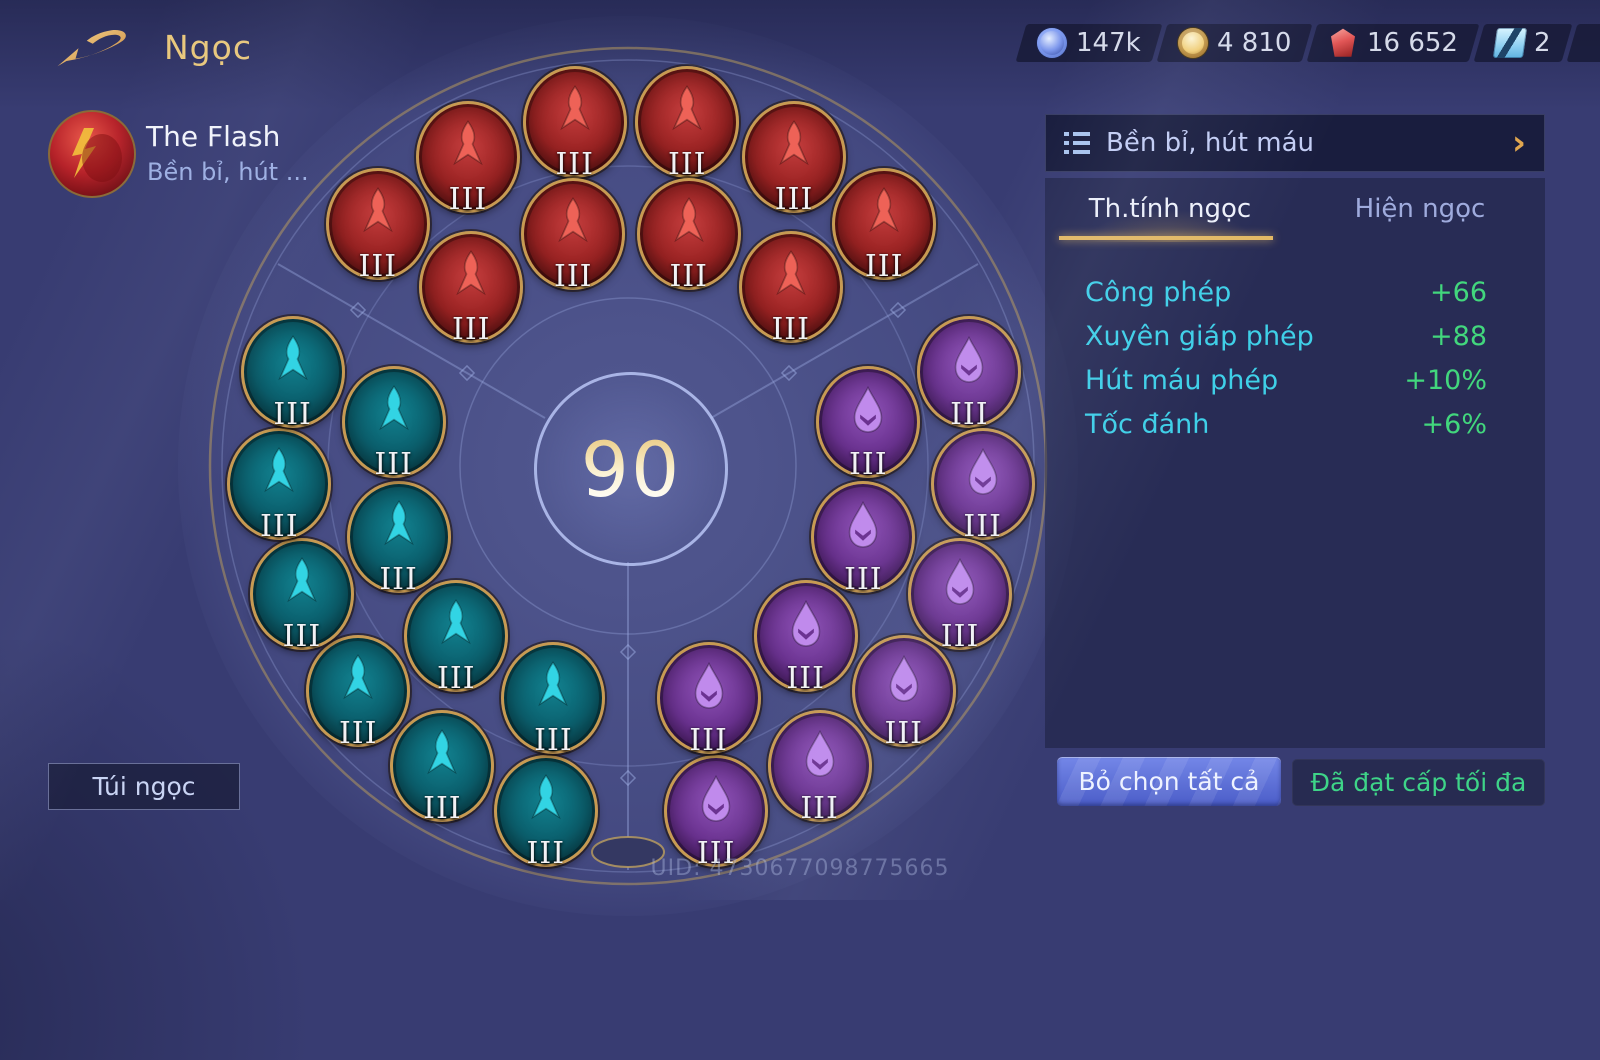  Describe the element at coordinates (1420, 209) in the screenshot. I see `tab-current-runes: Hiện ngọc` at that location.